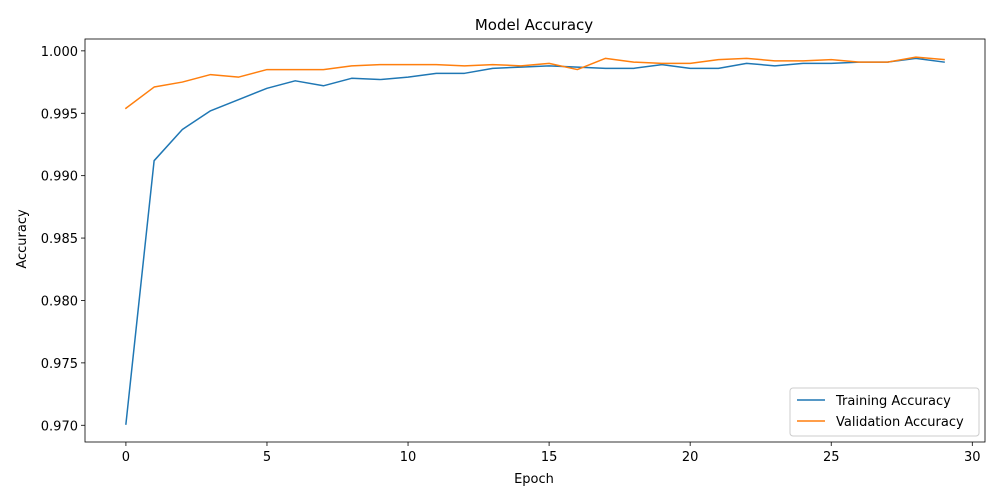 This screenshot has width=1000, height=500. What do you see at coordinates (893, 401) in the screenshot?
I see `legend-label-training: Training Accuracy` at bounding box center [893, 401].